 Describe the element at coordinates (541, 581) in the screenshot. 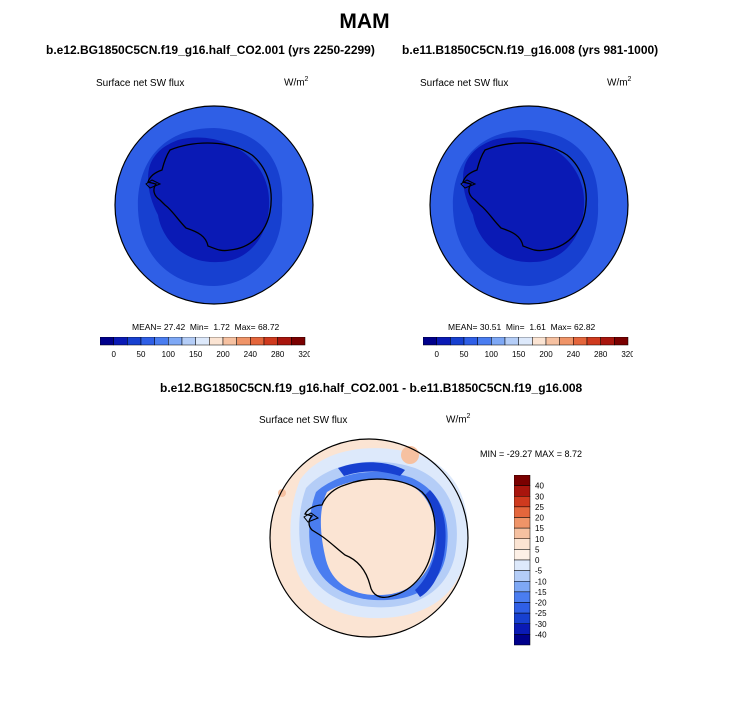

I see `difference-colorbar-tick-label: -10` at that location.